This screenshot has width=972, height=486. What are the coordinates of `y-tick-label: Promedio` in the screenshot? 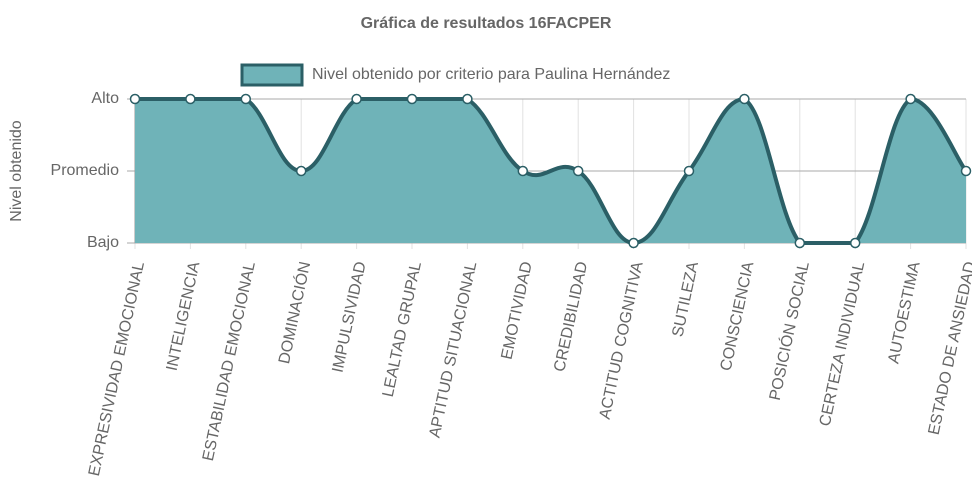 It's located at (85, 170).